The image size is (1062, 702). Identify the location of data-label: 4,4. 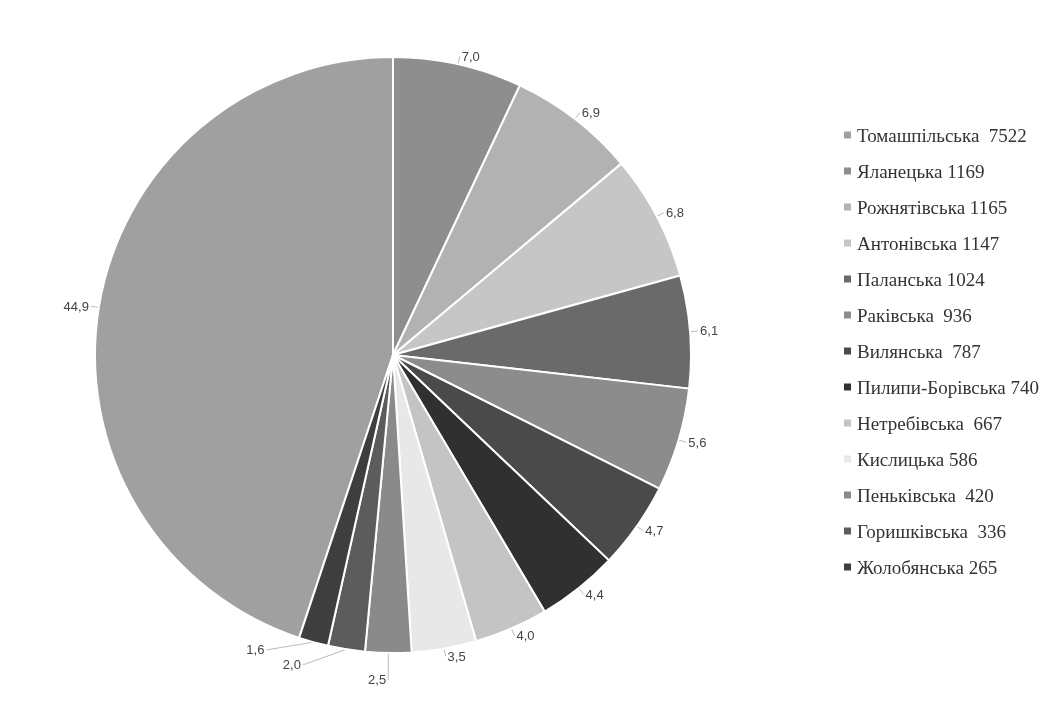
(594, 594).